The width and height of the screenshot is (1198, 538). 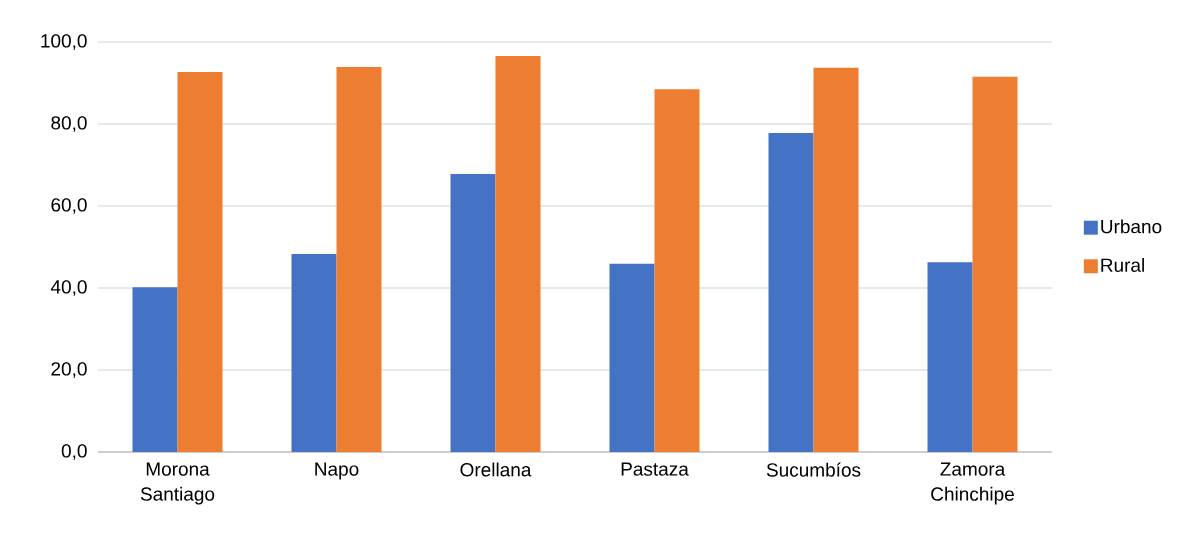 I want to click on x-tick-label: Morona Santiago, so click(x=177, y=483).